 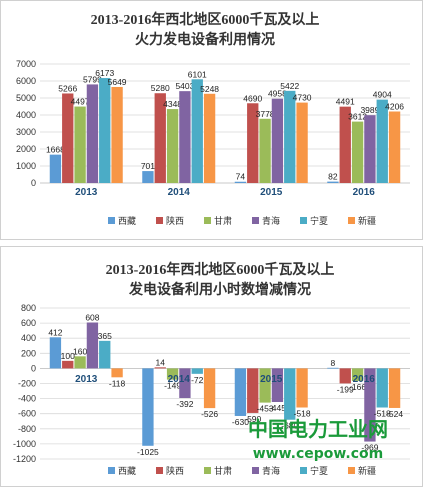 I want to click on y-tick-label: 600, so click(x=28, y=323).